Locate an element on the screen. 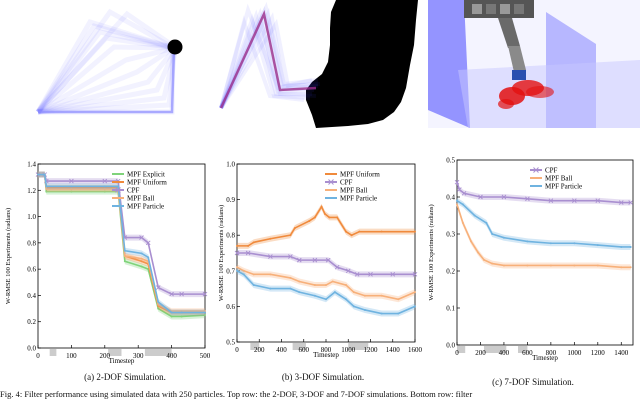  legend-marker is located at coordinates (331, 182).